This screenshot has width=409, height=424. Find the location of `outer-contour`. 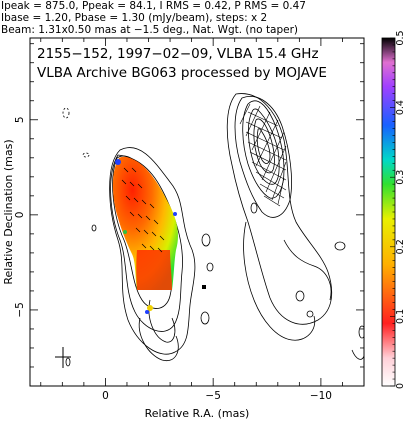

outer-contour is located at coordinates (152, 251).